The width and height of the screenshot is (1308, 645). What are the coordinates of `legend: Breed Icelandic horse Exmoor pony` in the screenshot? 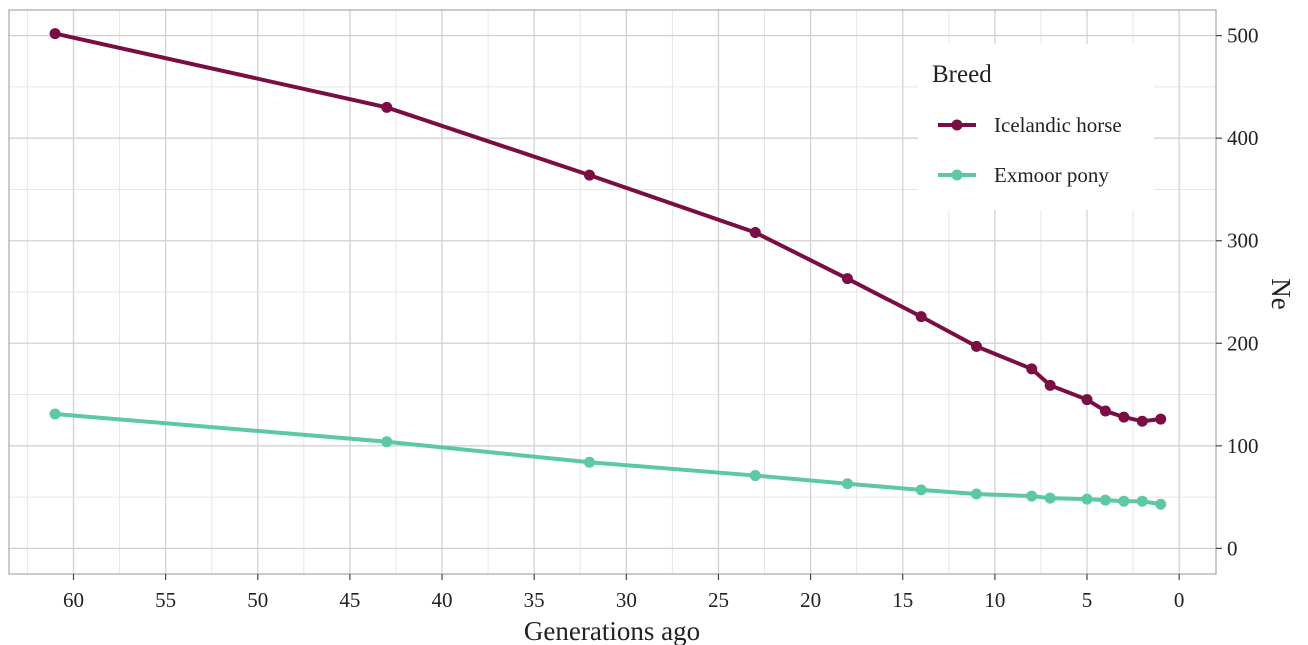 It's located at (1036, 127).